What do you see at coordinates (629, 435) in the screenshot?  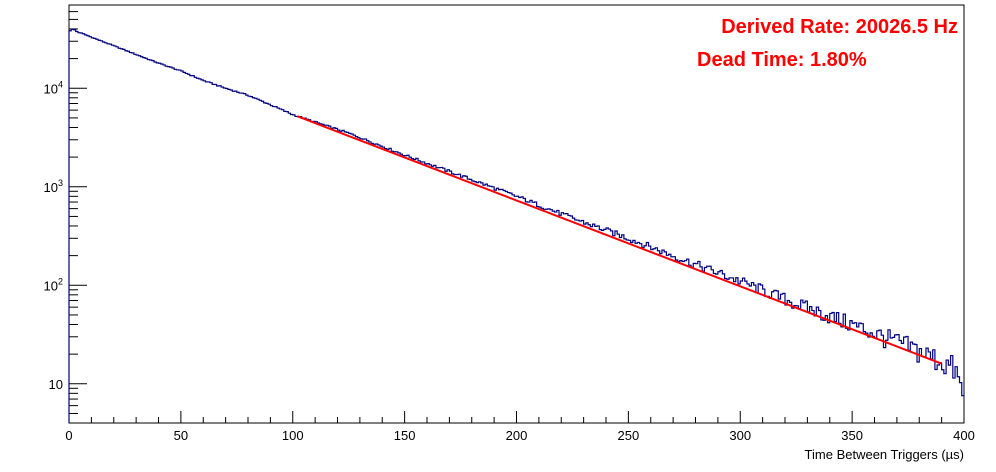 I see `x-tick-label: 250` at bounding box center [629, 435].